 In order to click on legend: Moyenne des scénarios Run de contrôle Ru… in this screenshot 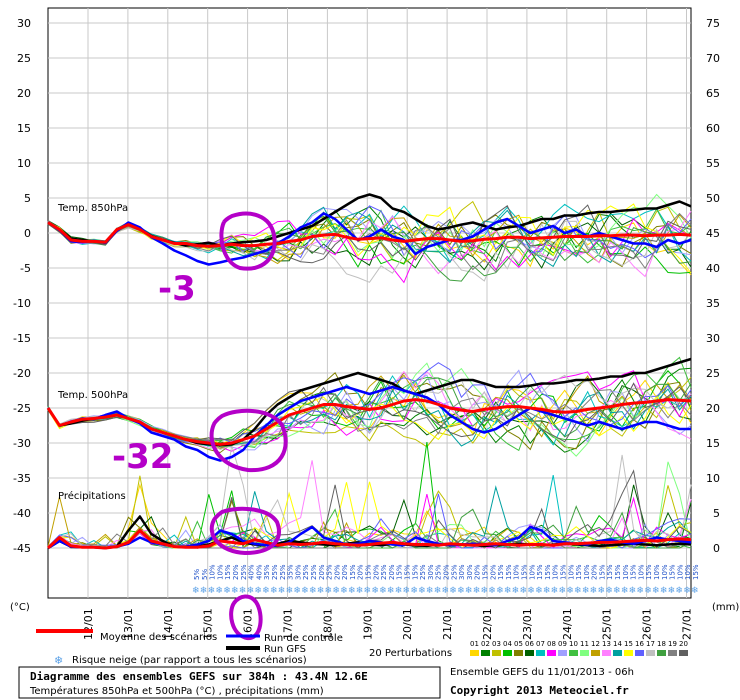, I will do `click(362, 648)`.